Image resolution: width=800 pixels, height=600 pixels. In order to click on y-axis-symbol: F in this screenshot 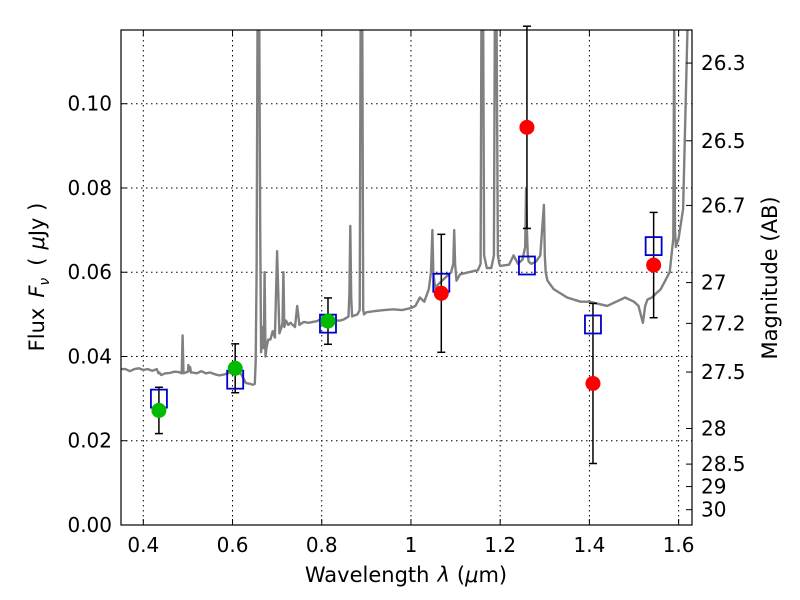, I will do `click(37, 291)`.